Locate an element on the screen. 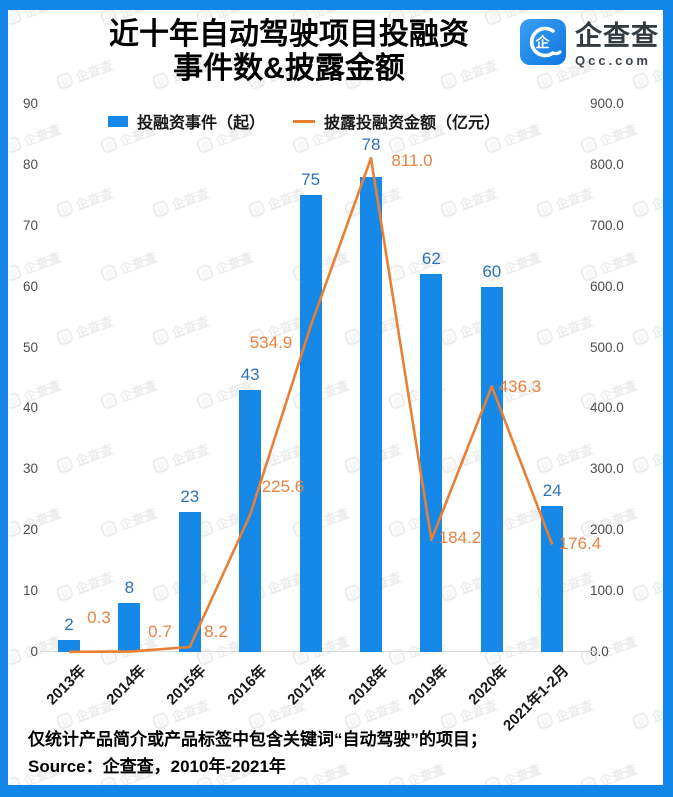 The height and width of the screenshot is (797, 673). left-axis-tick: 90 is located at coordinates (30, 103).